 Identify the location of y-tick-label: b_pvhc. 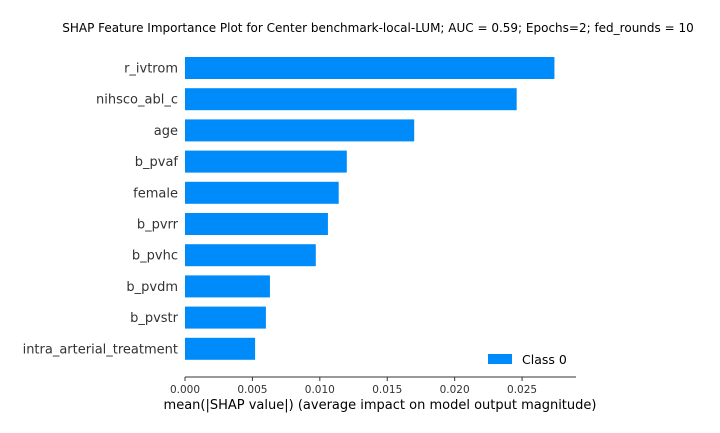
(155, 256).